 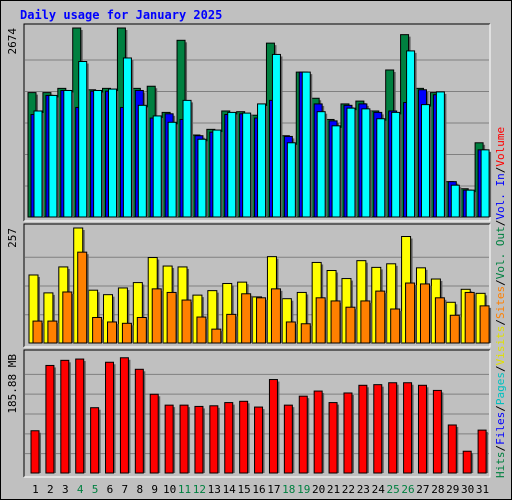 I want to click on x-tick-day-7: 7, so click(x=125, y=489).